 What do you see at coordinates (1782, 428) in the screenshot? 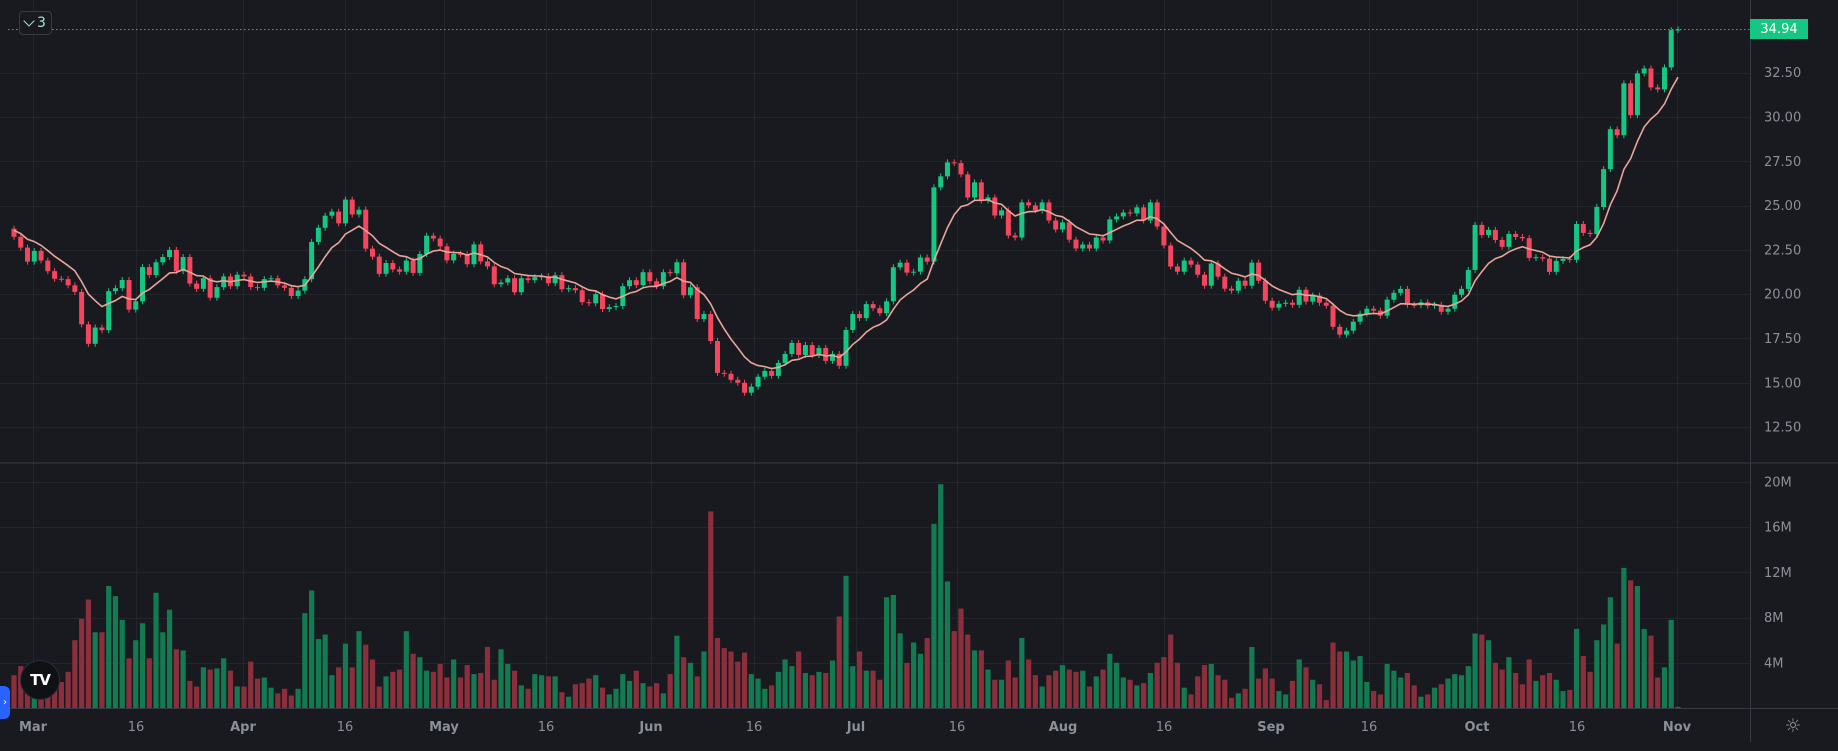
I see `price-tick-label: 12.50` at bounding box center [1782, 428].